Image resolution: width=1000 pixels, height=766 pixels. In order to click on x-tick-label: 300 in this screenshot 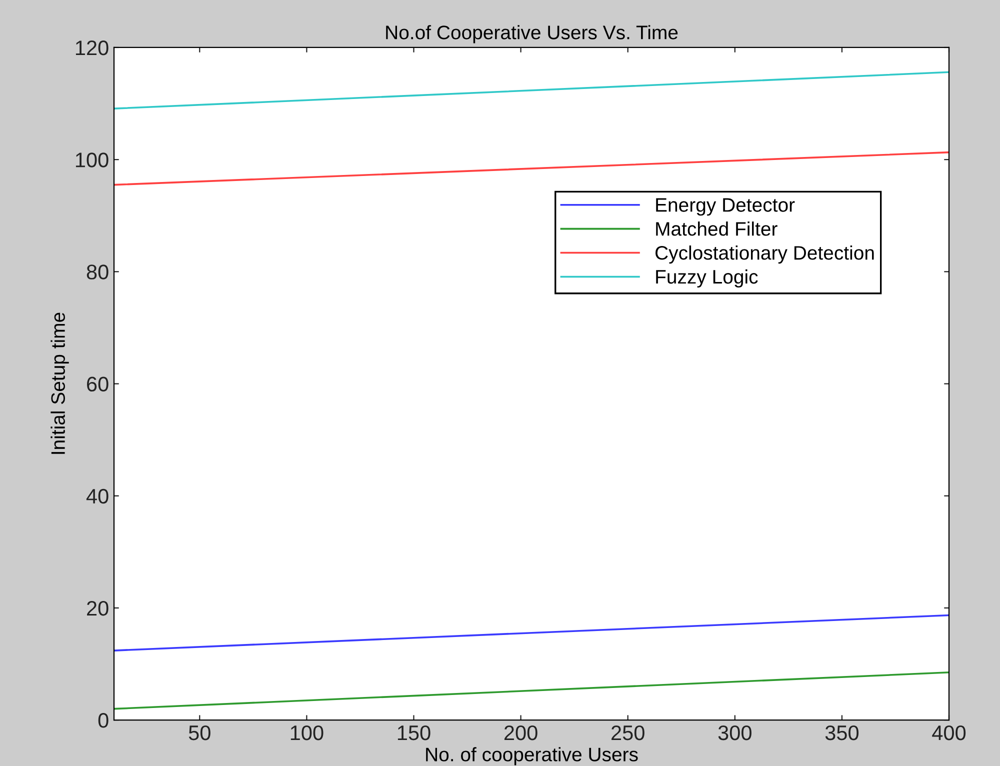, I will do `click(735, 732)`.